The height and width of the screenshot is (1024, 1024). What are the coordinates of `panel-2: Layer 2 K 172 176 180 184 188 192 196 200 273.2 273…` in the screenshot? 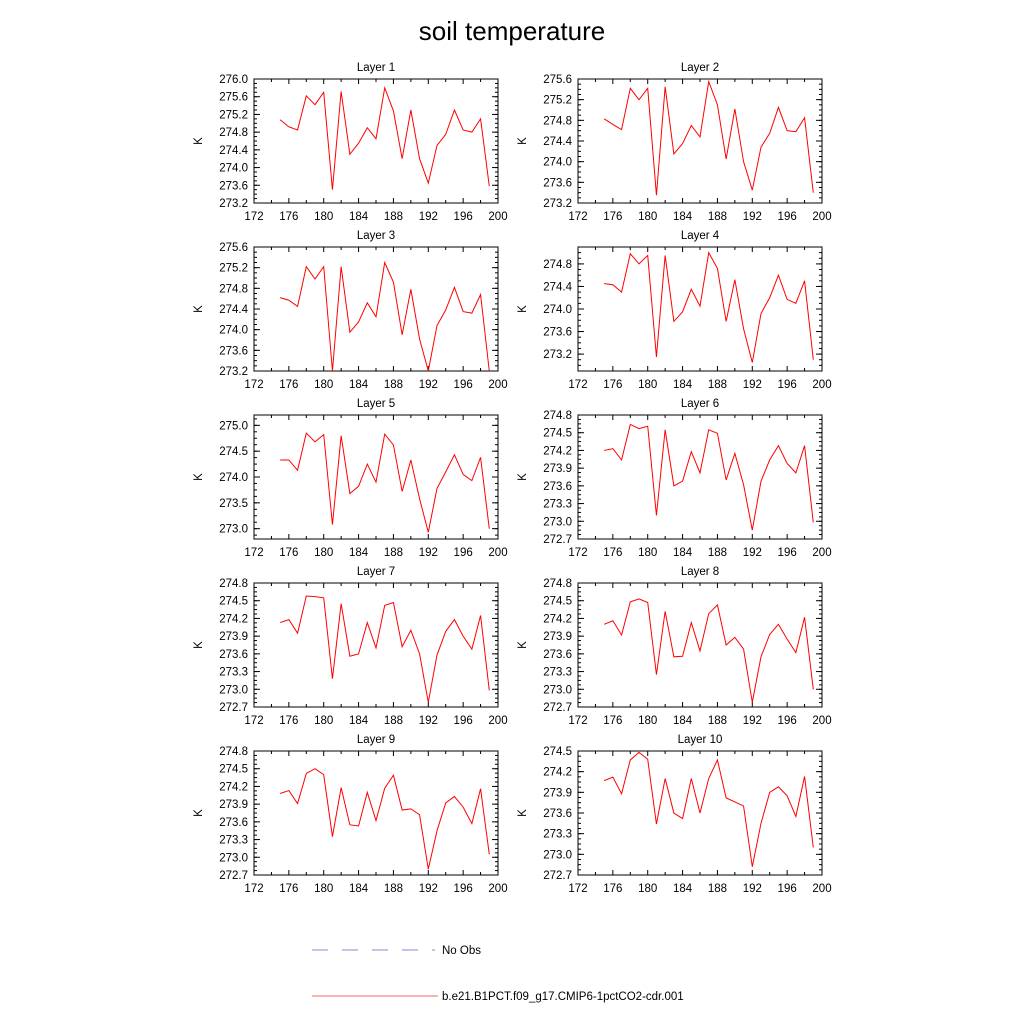 It's located at (674, 142).